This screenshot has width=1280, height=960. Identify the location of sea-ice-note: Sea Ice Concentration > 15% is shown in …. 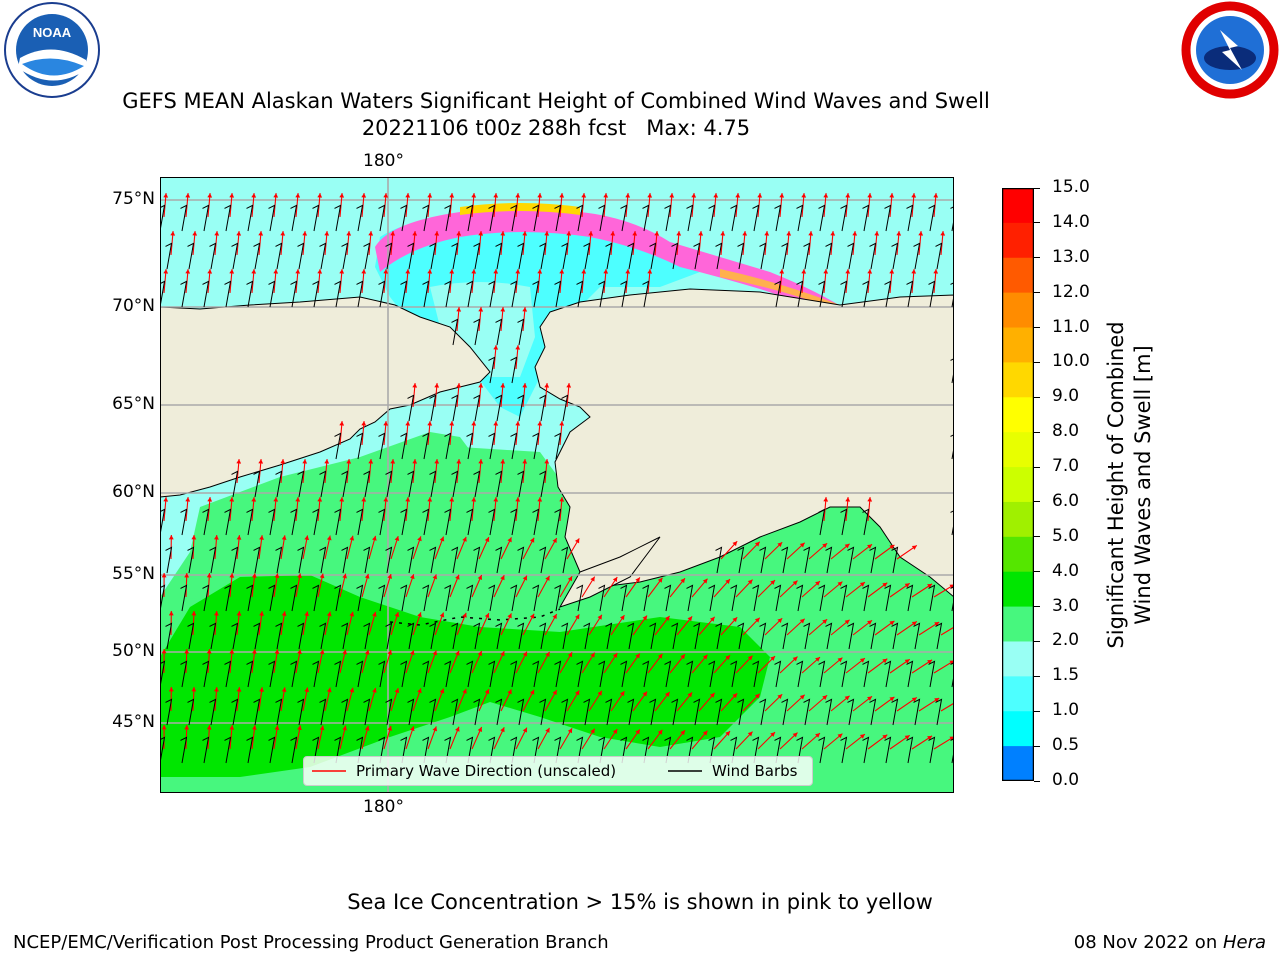
(640, 902).